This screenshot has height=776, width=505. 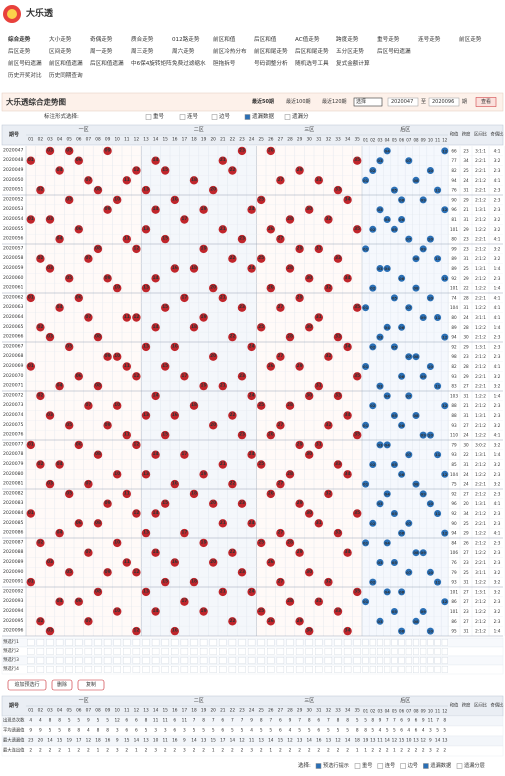 I want to click on nav-link: 后区走势, so click(x=19, y=51).